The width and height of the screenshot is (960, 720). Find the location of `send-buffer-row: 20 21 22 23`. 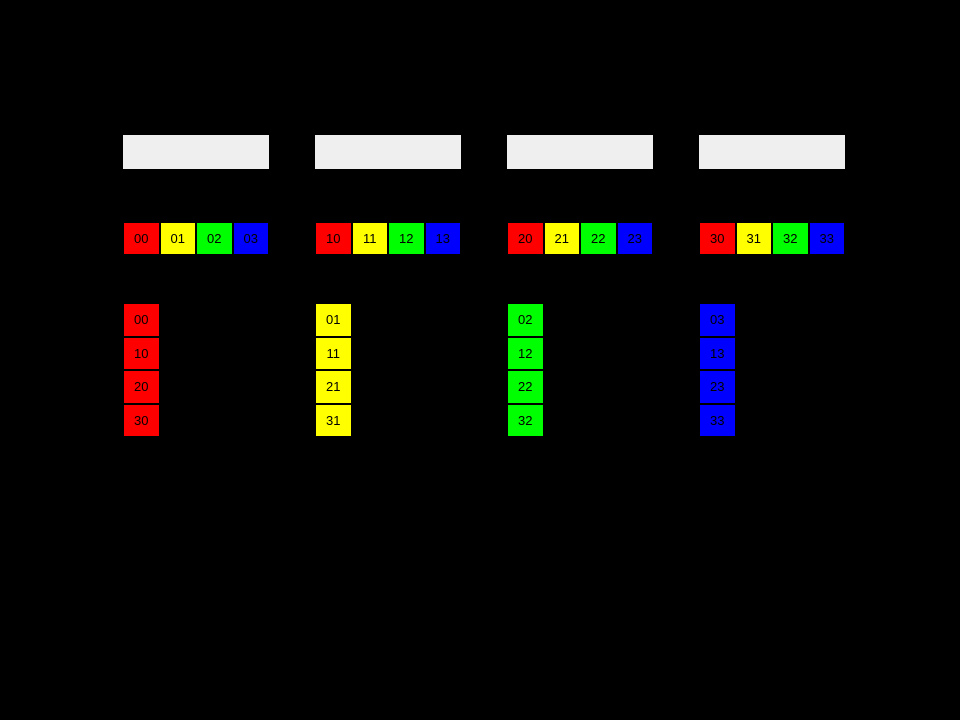

send-buffer-row: 20 21 22 23 is located at coordinates (580, 238).